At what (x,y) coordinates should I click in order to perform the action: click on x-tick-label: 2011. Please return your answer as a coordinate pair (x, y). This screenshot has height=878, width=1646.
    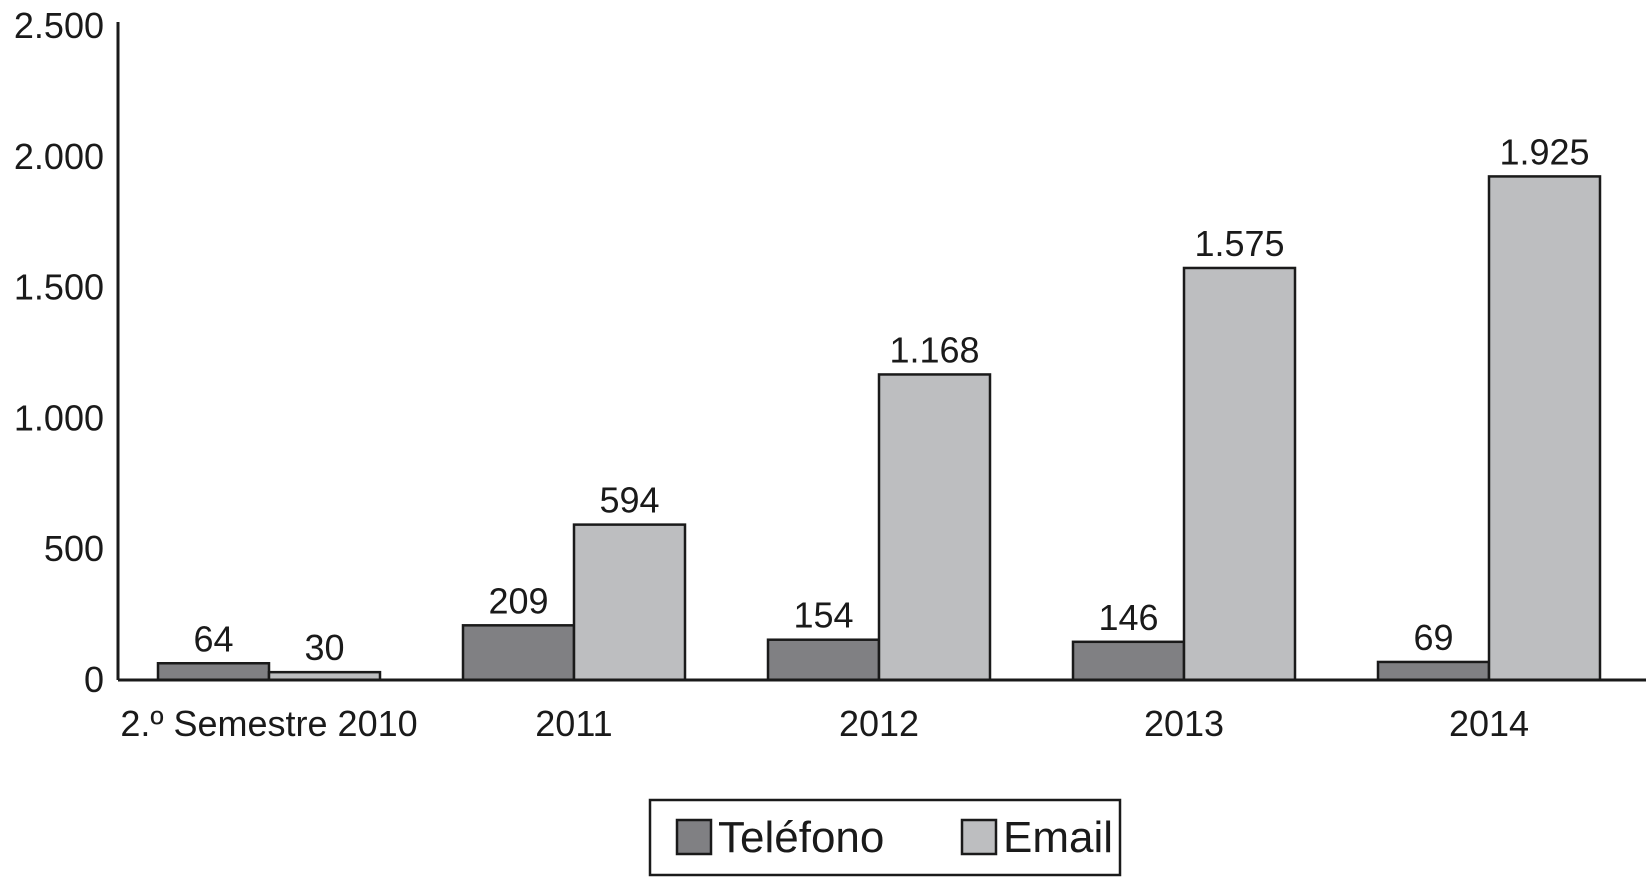
    Looking at the image, I should click on (573, 723).